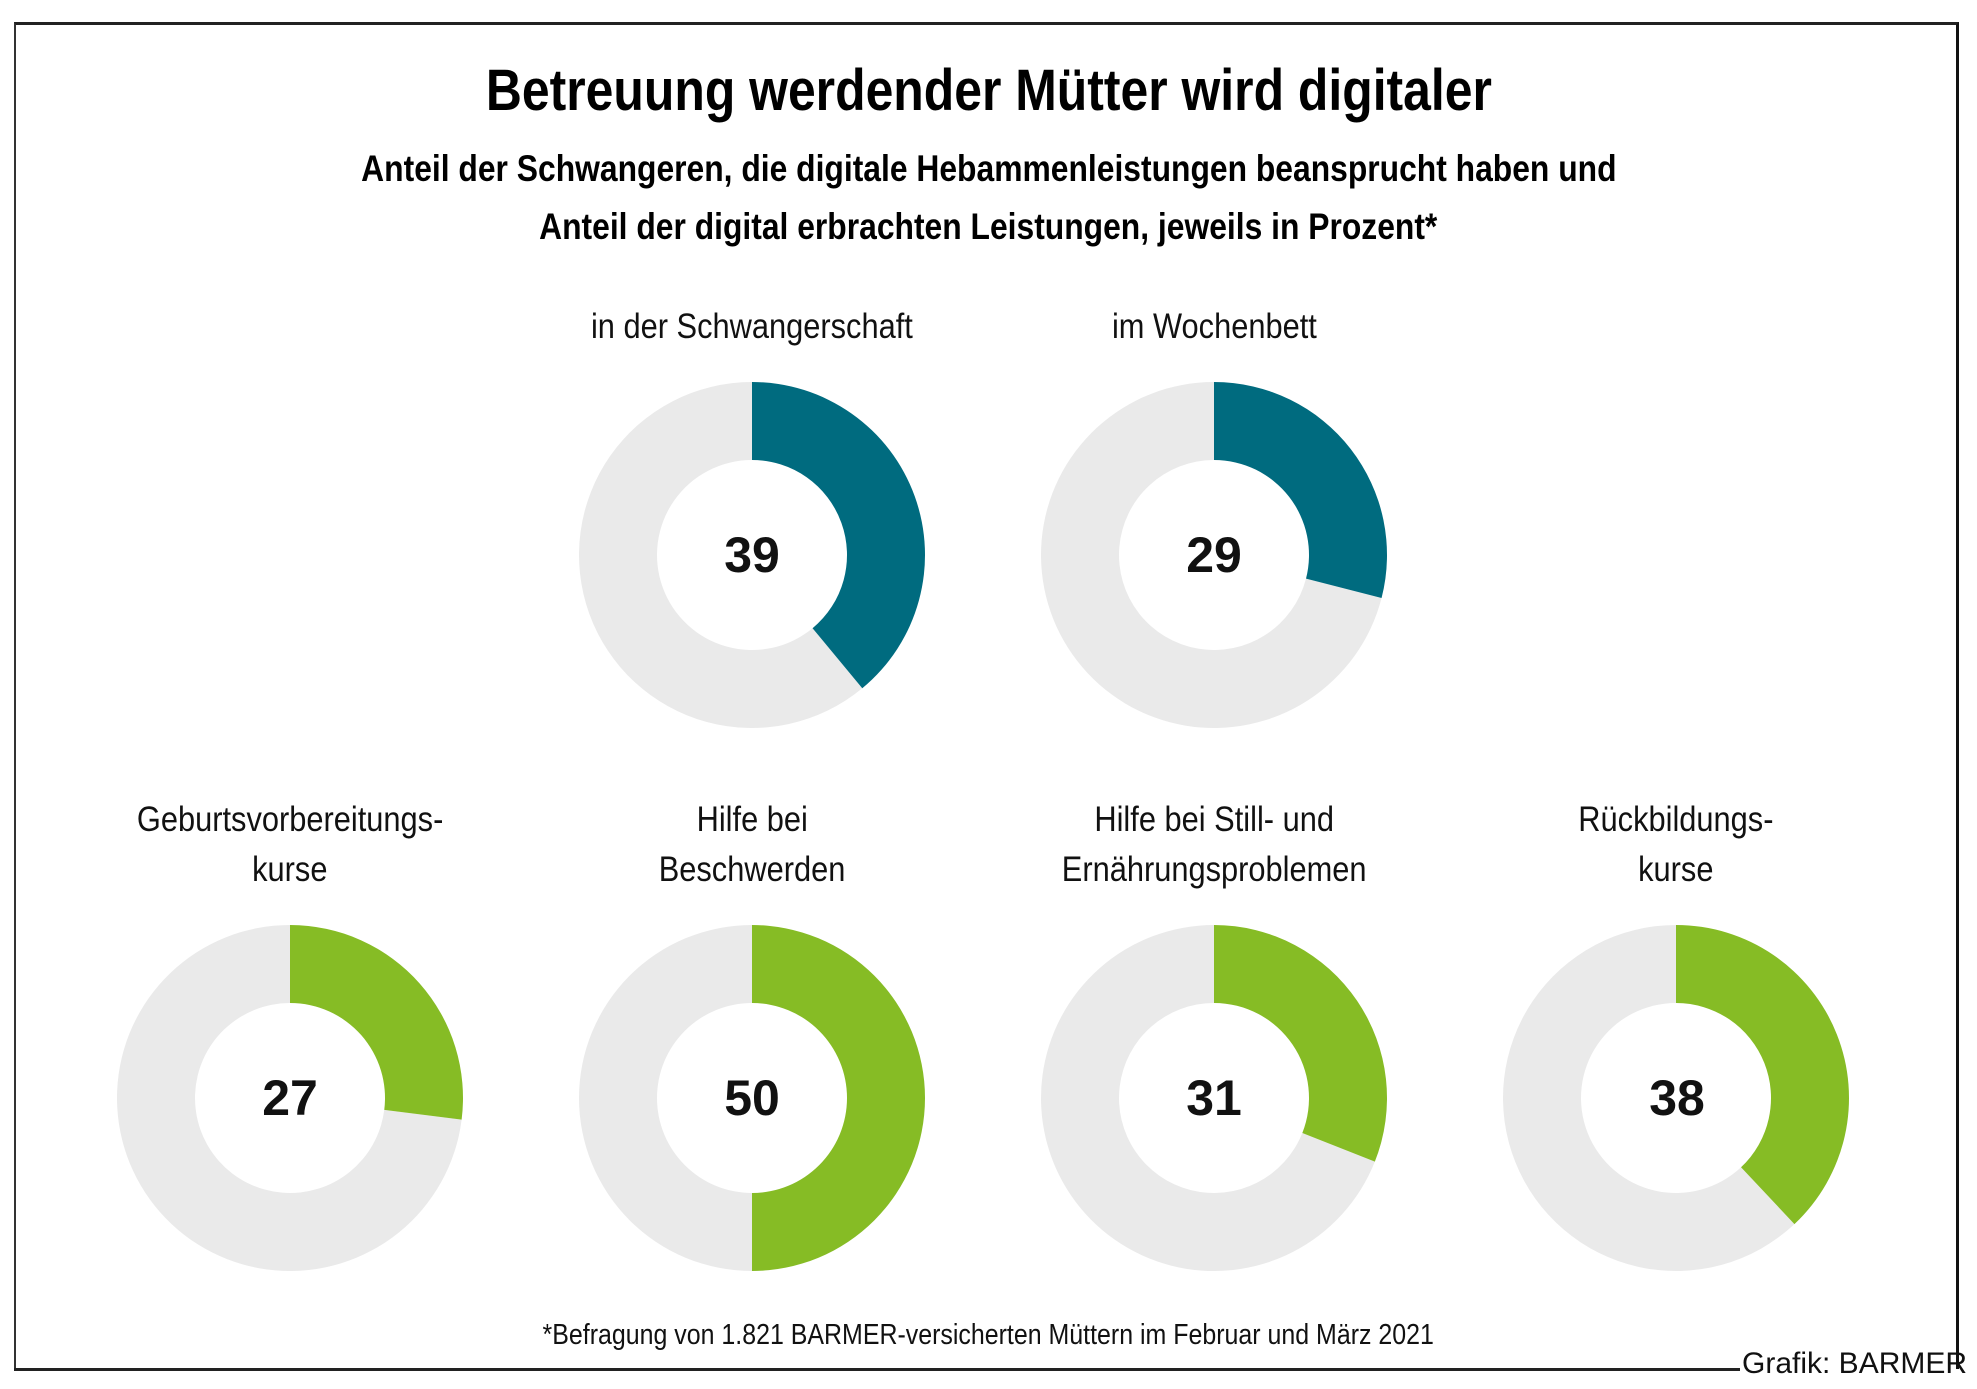 This screenshot has width=1977, height=1389. I want to click on donut-label-schwangerschaft: in der Schwangerschaft, so click(752, 327).